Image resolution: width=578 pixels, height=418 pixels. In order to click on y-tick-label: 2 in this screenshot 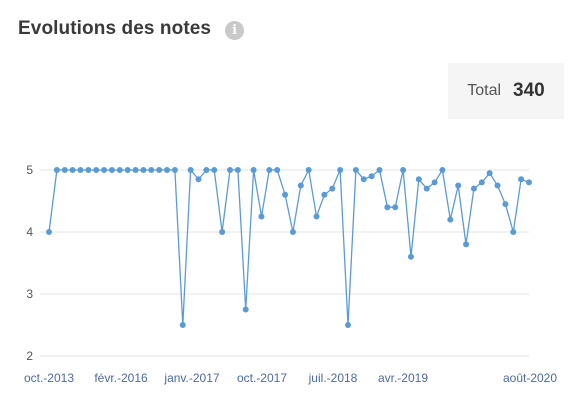, I will do `click(29, 356)`.